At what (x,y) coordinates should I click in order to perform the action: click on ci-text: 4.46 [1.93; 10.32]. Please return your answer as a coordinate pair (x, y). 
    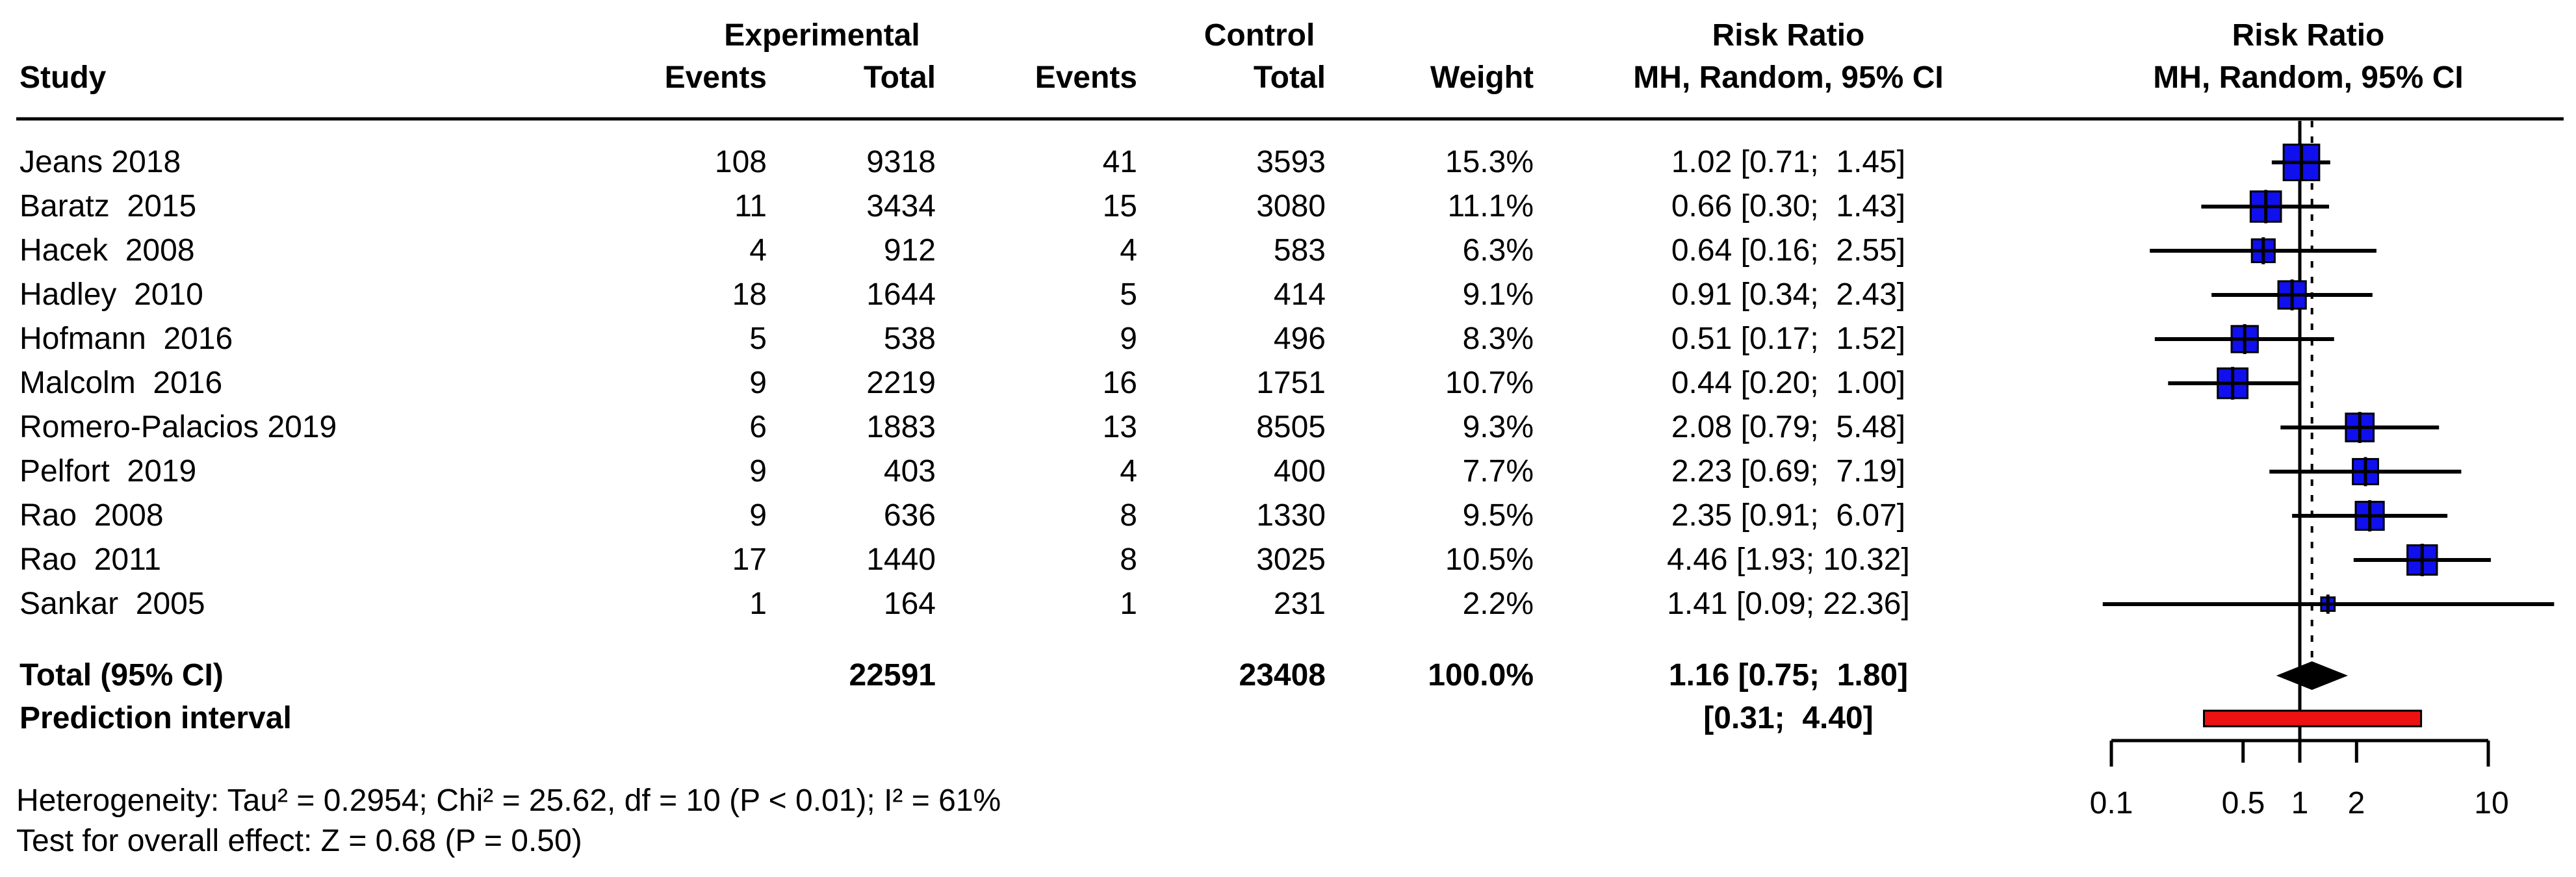
    Looking at the image, I should click on (1789, 559).